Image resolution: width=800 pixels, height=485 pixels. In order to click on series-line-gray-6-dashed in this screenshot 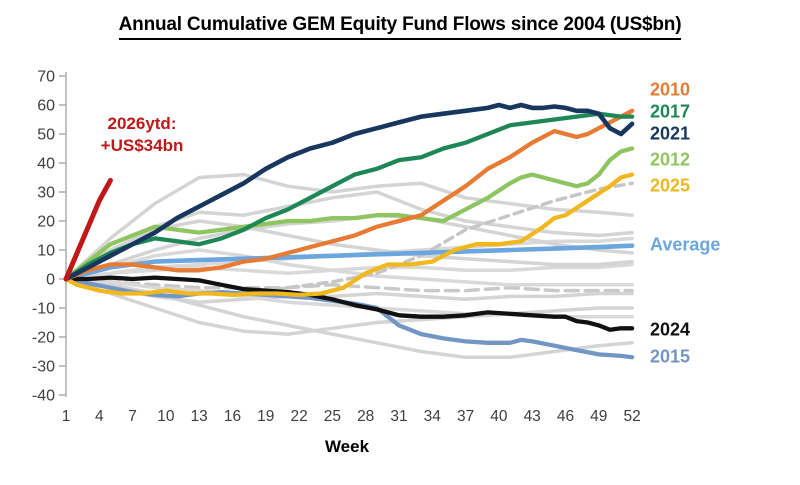, I will do `click(349, 285)`.